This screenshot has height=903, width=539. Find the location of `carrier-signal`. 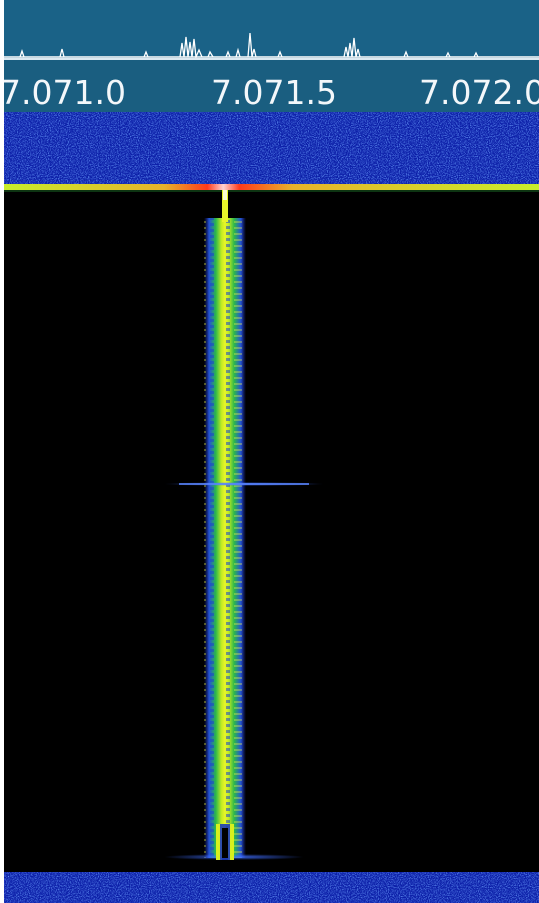

carrier-signal is located at coordinates (225, 524).